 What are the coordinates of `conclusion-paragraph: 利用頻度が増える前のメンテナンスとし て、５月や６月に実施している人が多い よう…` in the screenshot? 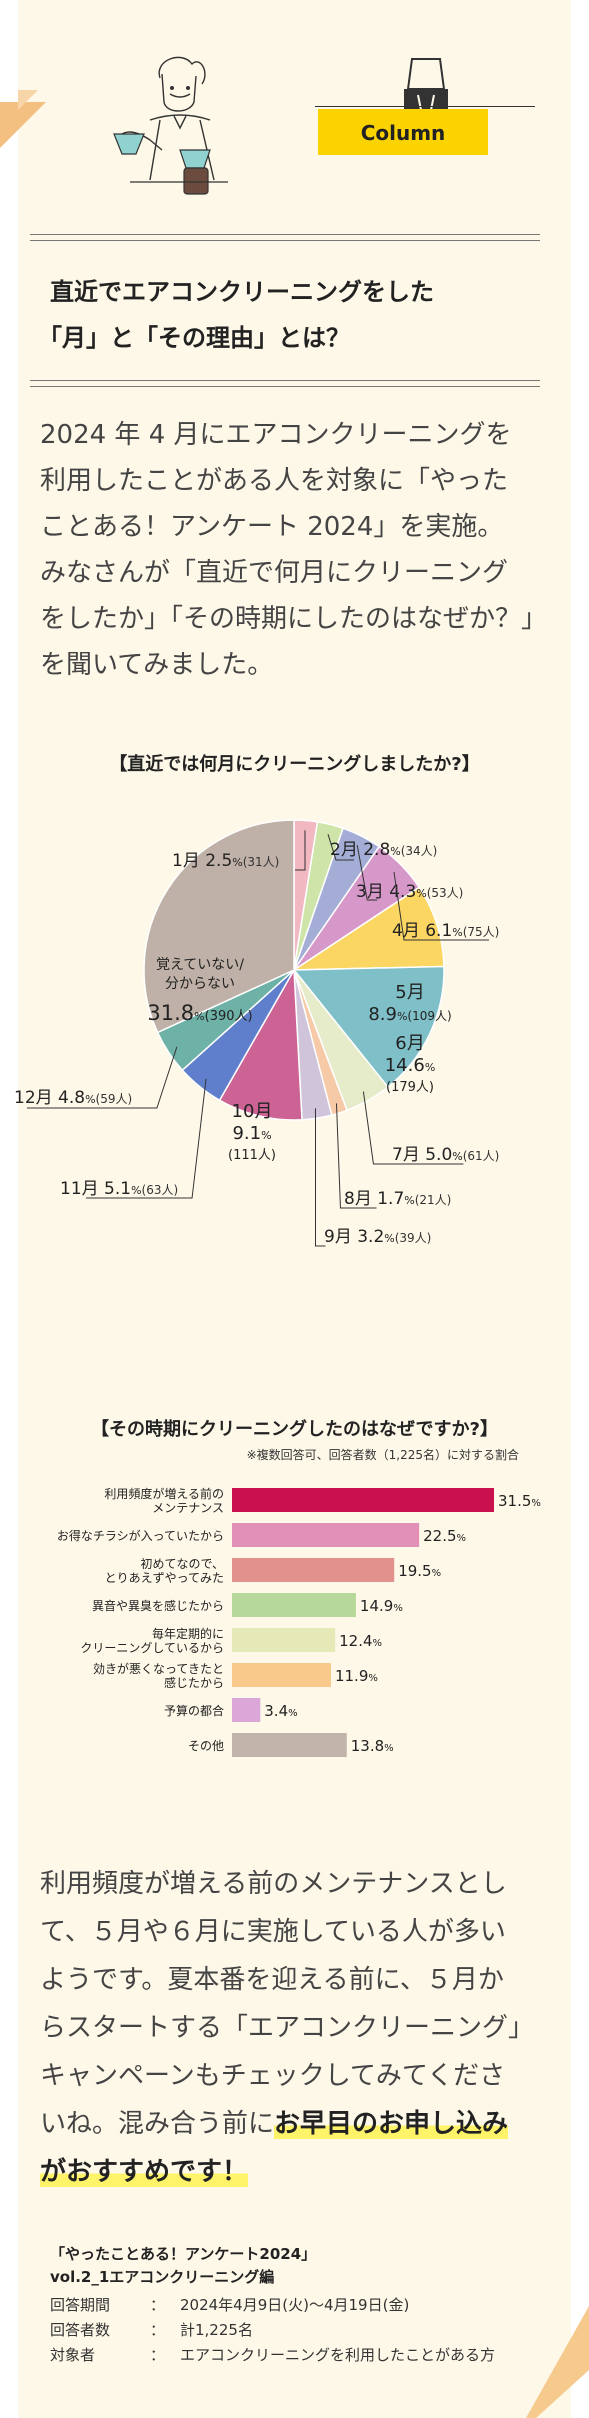 It's located at (287, 2028).